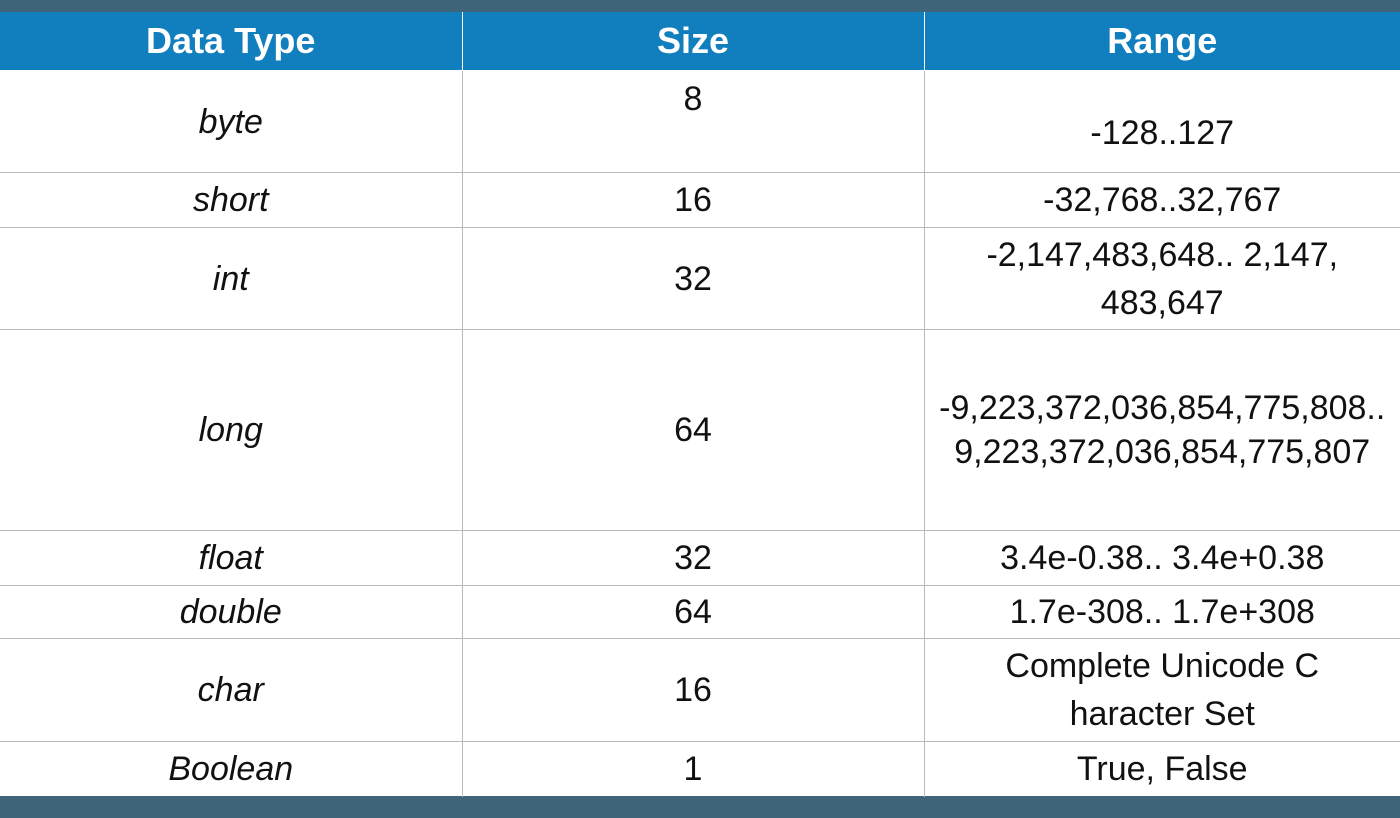 The image size is (1400, 818). What do you see at coordinates (1161, 121) in the screenshot?
I see `cell-range: -128..127` at bounding box center [1161, 121].